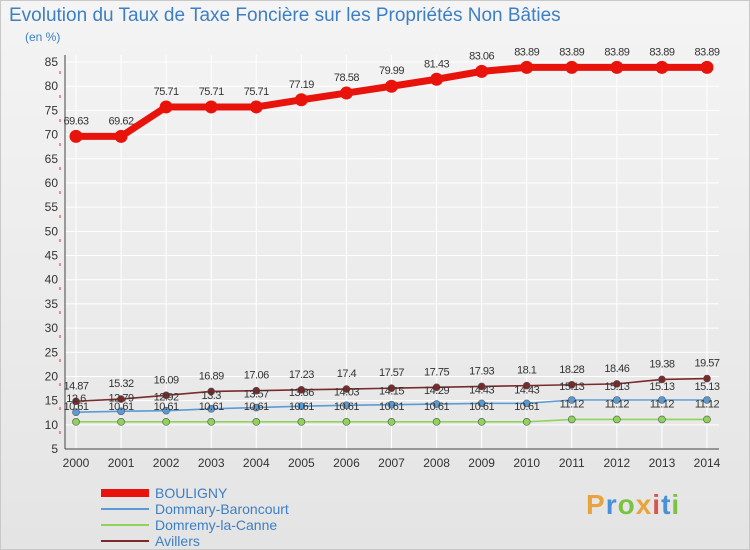 This screenshot has height=550, width=750. What do you see at coordinates (177, 541) in the screenshot?
I see `legend-label-avillers: Avillers` at bounding box center [177, 541].